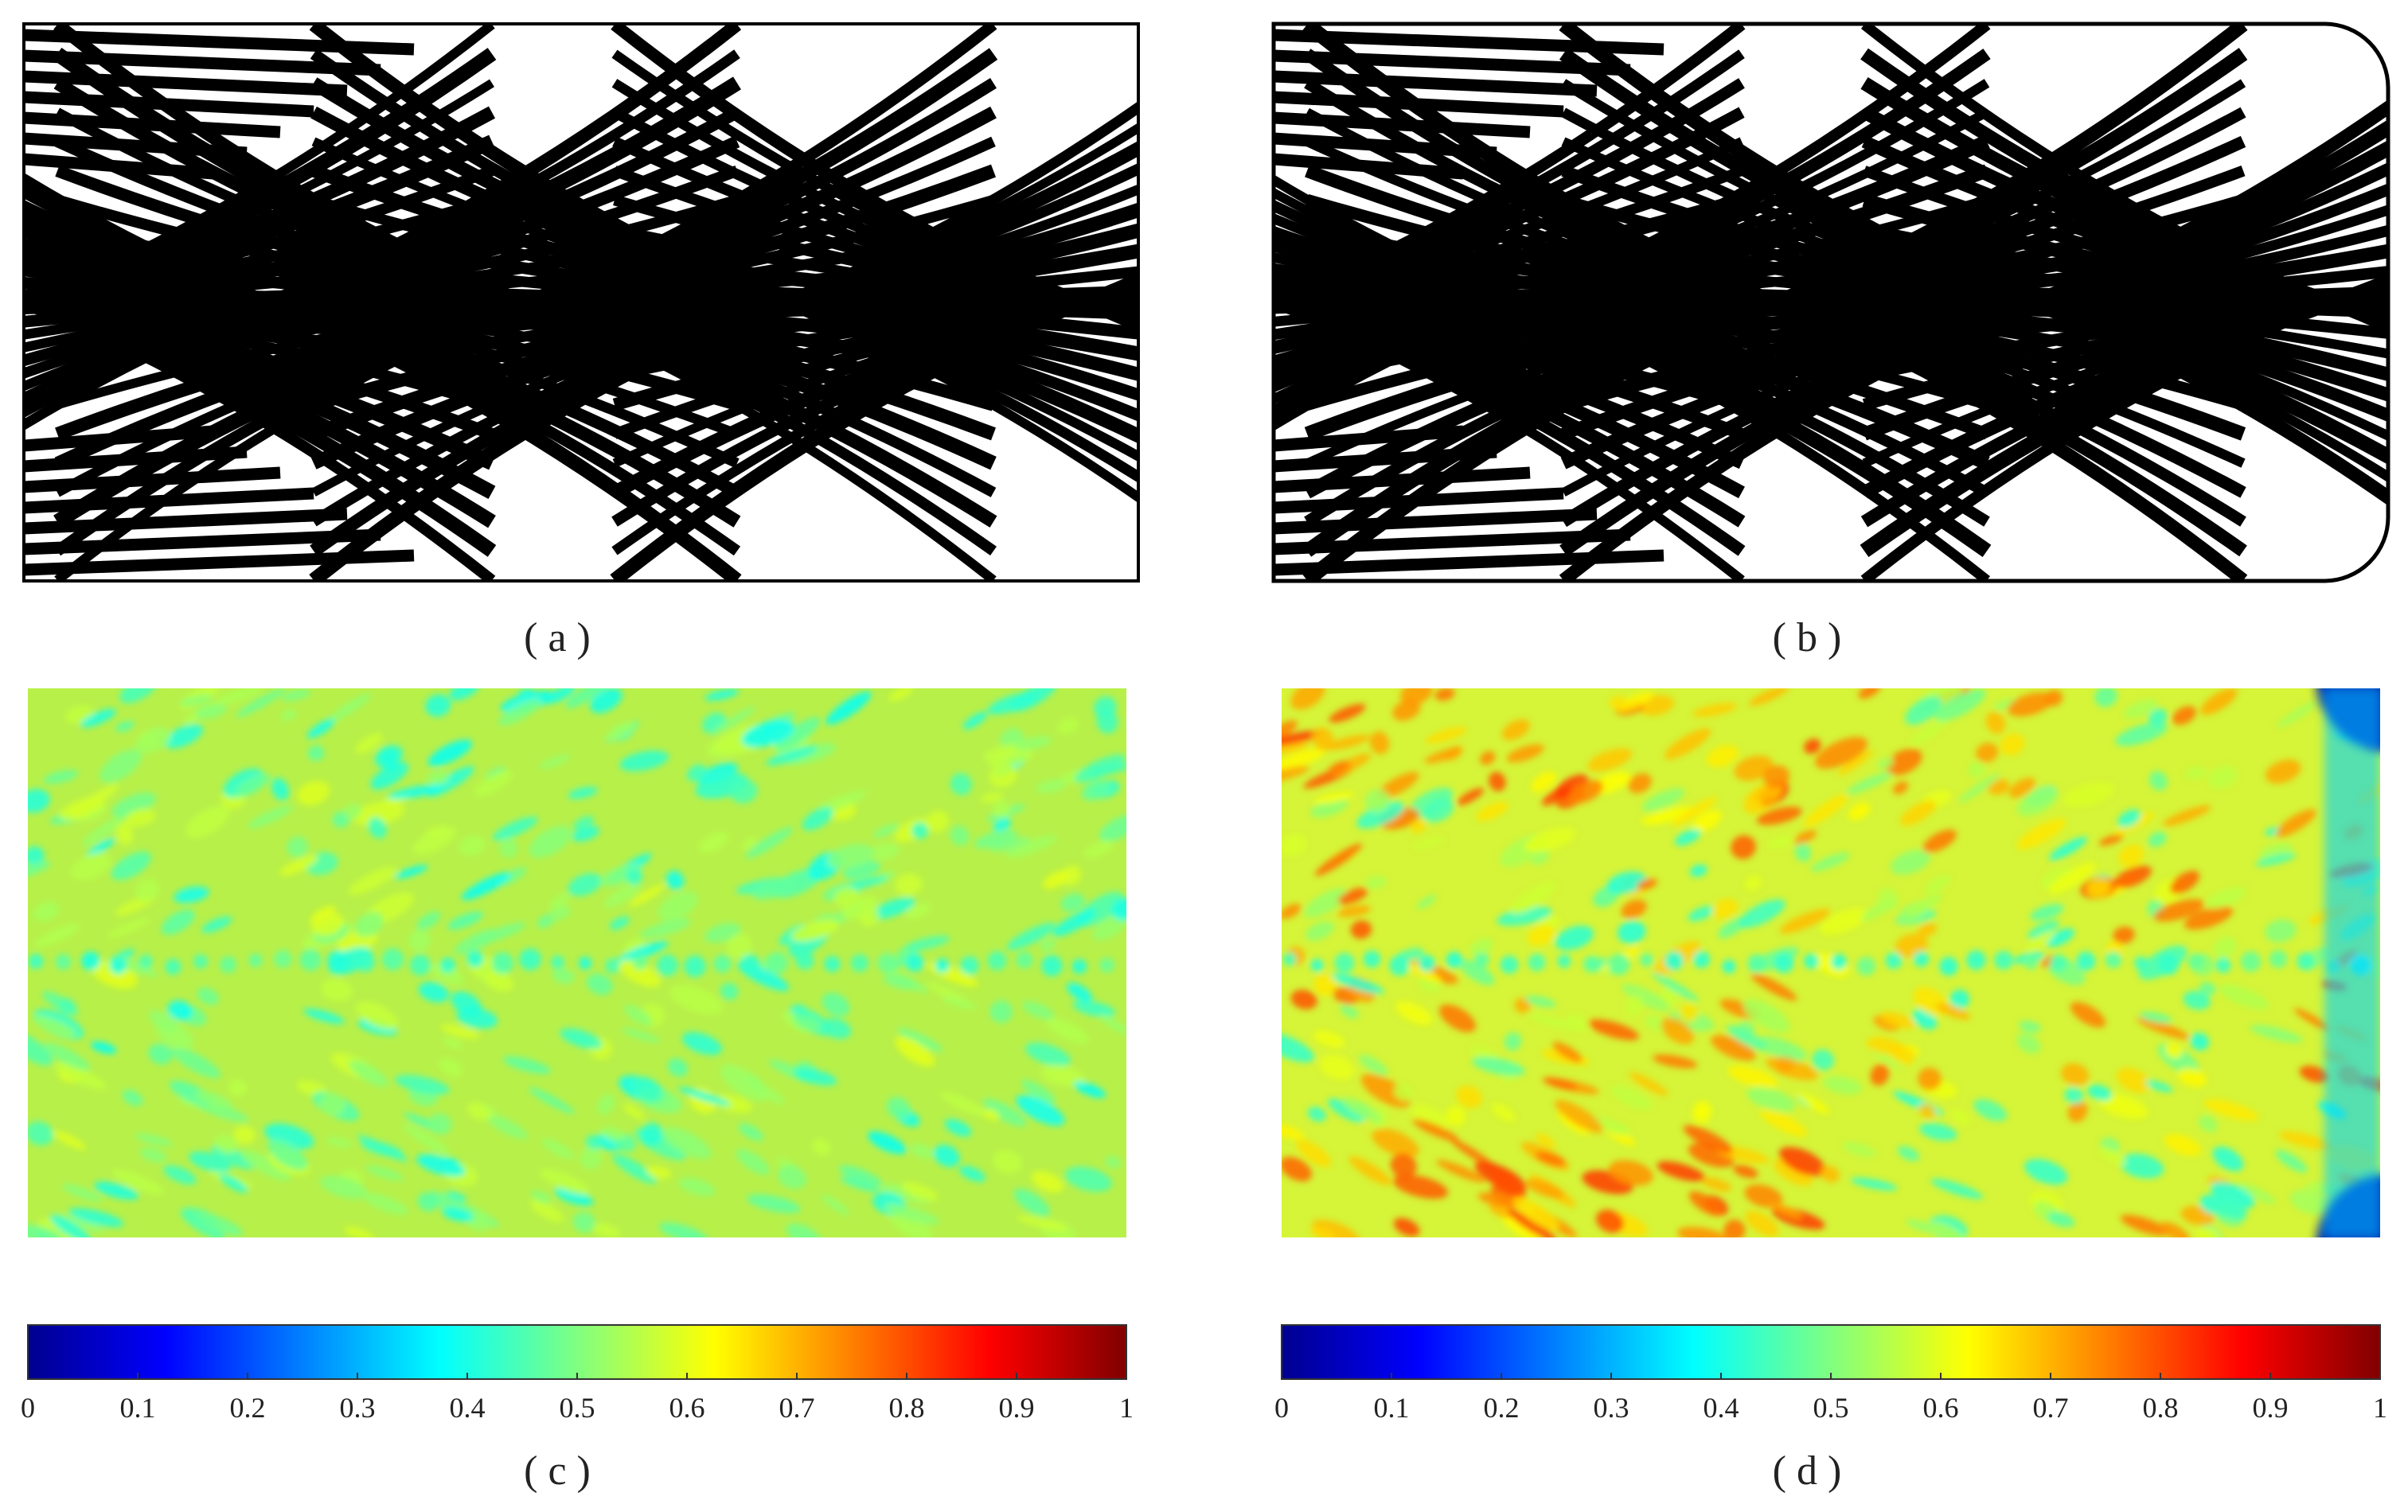 This screenshot has width=2408, height=1512. I want to click on field-corner-low, so click(2352, 962).